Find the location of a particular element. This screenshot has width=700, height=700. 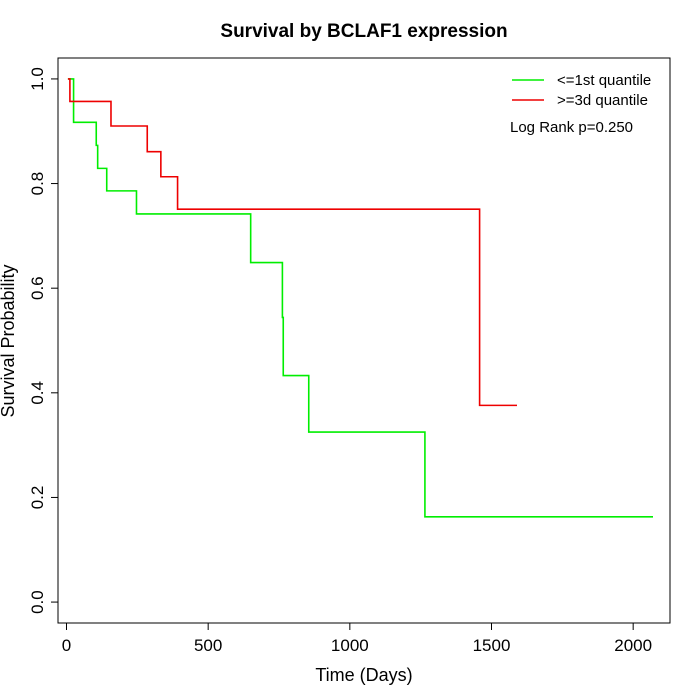

y-tick-label: 0.4 is located at coordinates (37, 393).